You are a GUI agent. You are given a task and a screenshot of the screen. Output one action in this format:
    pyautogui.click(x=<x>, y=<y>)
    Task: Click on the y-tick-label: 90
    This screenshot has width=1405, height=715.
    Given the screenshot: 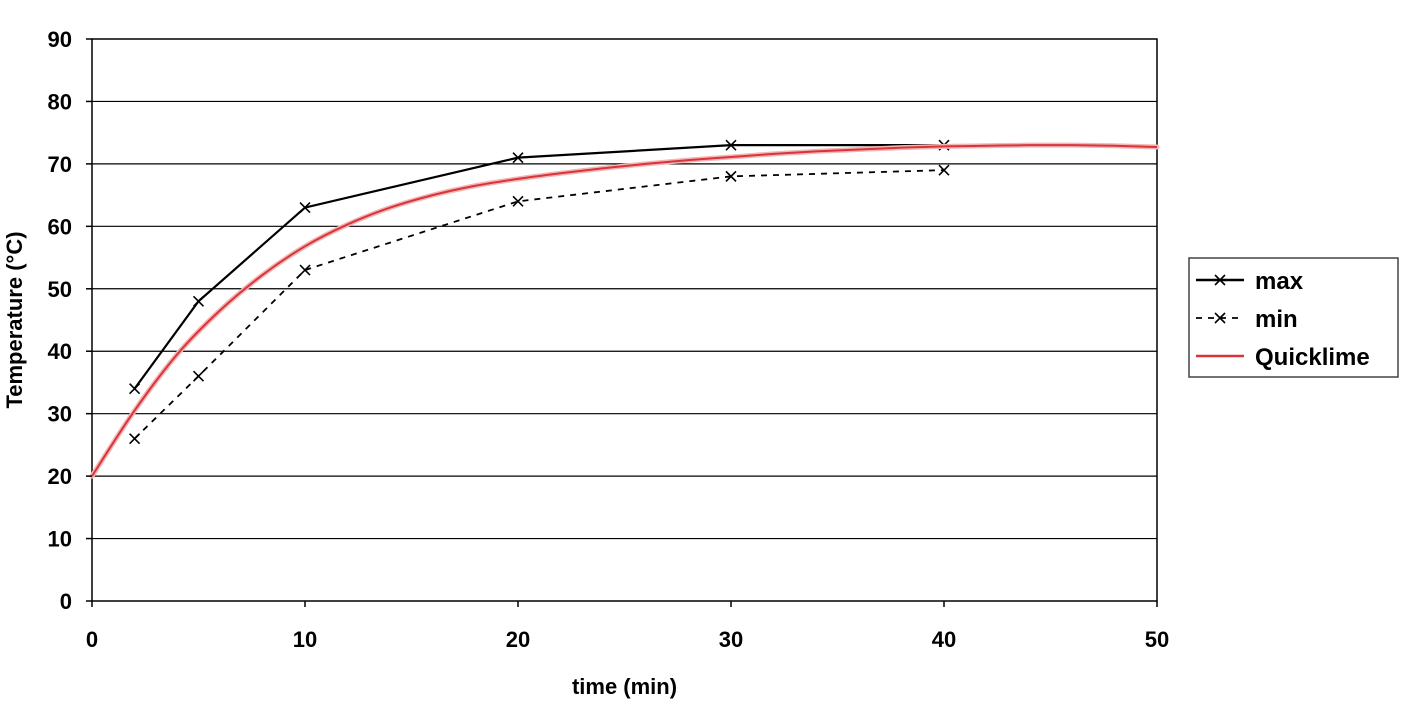 What is the action you would take?
    pyautogui.click(x=60, y=39)
    